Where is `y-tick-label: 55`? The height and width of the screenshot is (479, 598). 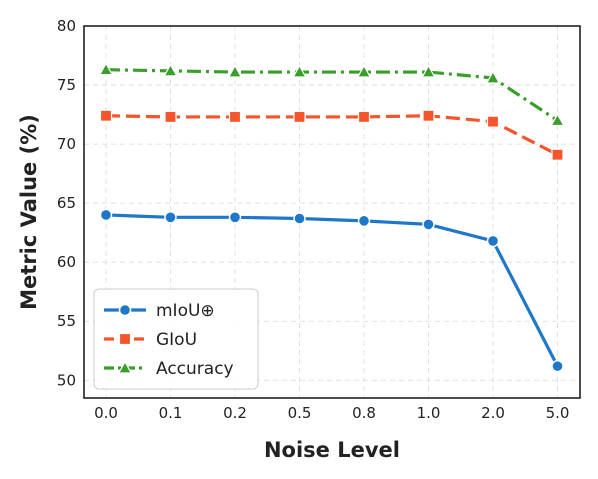 y-tick-label: 55 is located at coordinates (66, 321).